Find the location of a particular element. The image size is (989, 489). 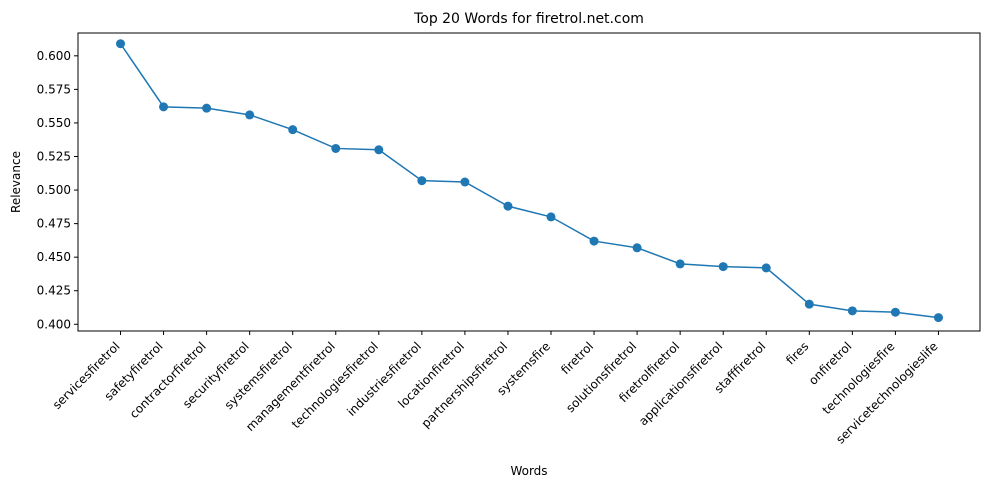

y-tick-label: 0.475 is located at coordinates (54, 224).